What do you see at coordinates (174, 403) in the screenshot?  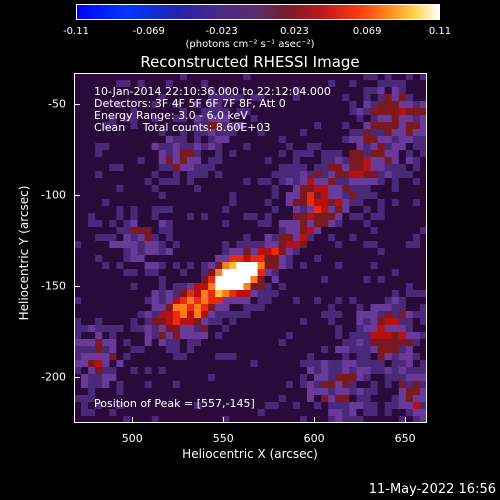 I see `peak-position-text: Position of Peak = [557,-145]` at bounding box center [174, 403].